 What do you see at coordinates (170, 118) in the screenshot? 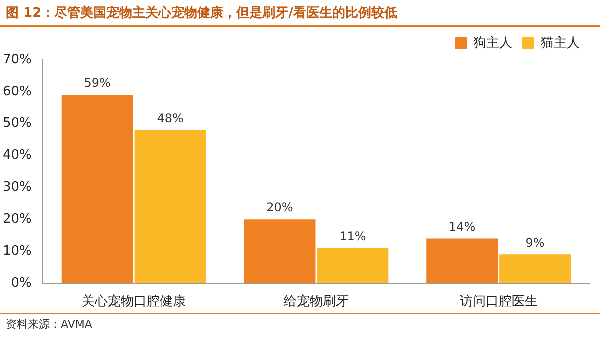
I see `data-label: 48%` at bounding box center [170, 118].